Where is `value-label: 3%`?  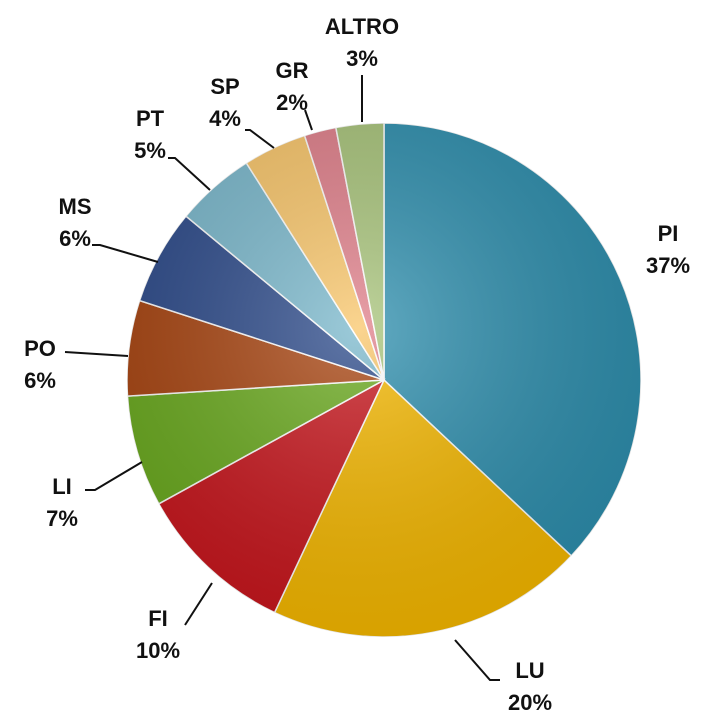
value-label: 3% is located at coordinates (362, 58).